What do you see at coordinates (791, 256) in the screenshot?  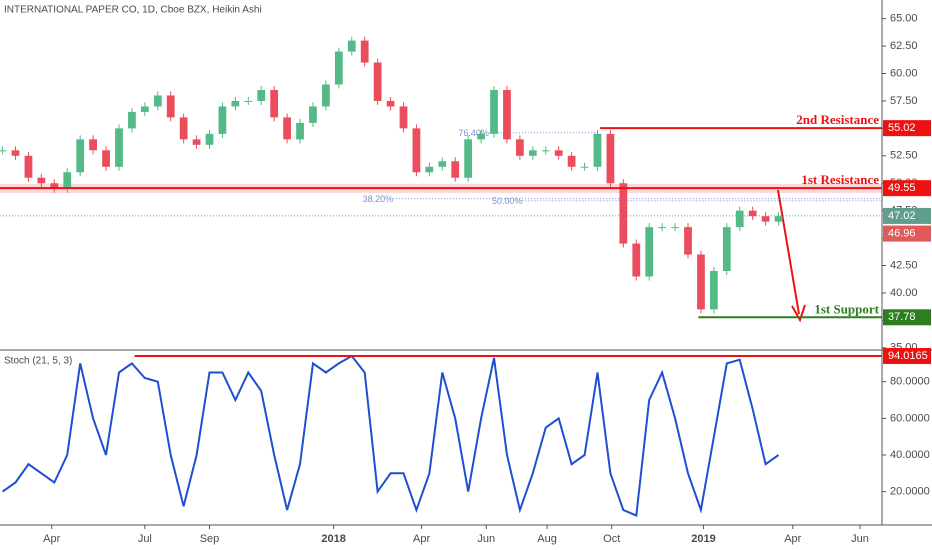 I see `forecast-arrow` at bounding box center [791, 256].